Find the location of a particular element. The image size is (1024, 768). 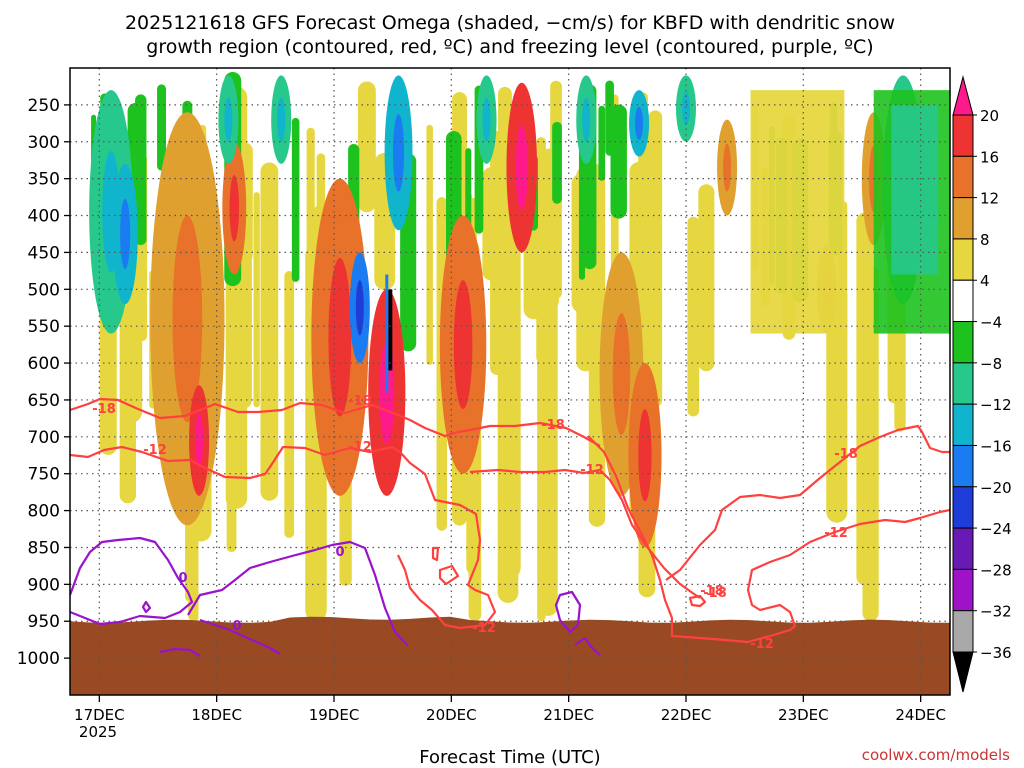

colorbar: 20 16 12 8 4 −4 −8 −12 −16 −20 −24 −28 −32 −36 is located at coordinates (982, 384).